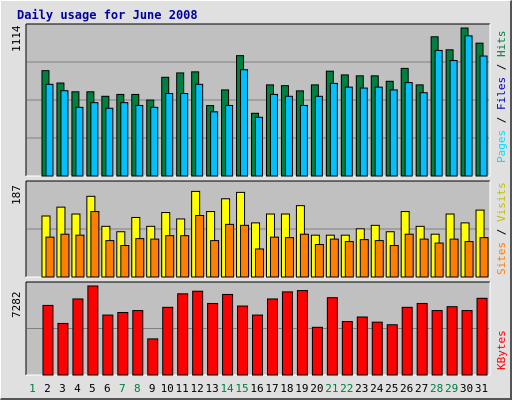 Image resolution: width=512 pixels, height=400 pixels. What do you see at coordinates (331, 388) in the screenshot?
I see `x-tick-label-day-21: 21` at bounding box center [331, 388].